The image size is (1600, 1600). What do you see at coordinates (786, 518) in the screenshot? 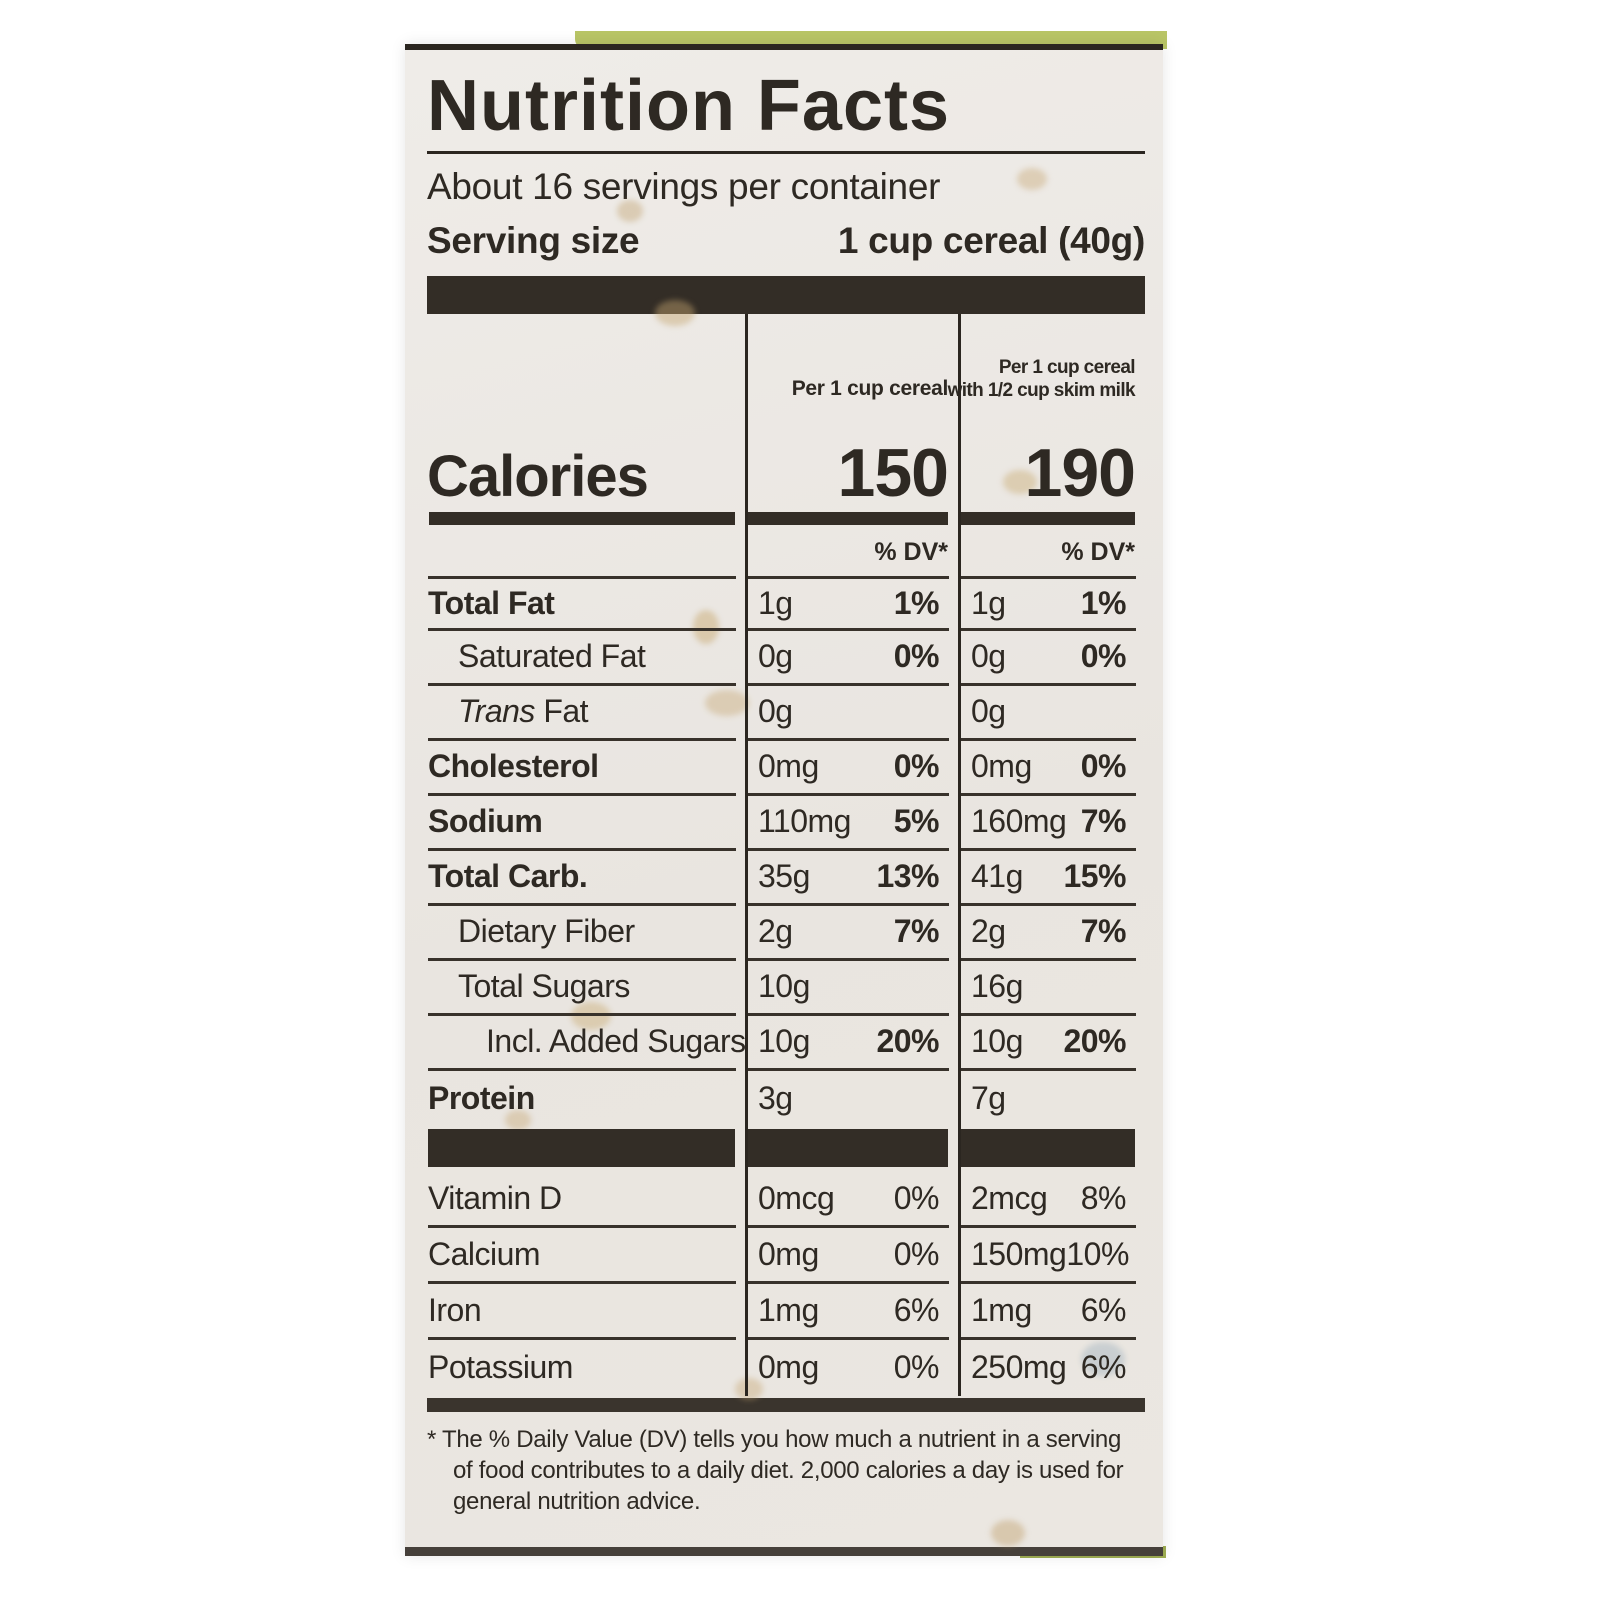
I see `calories-underline-row` at bounding box center [786, 518].